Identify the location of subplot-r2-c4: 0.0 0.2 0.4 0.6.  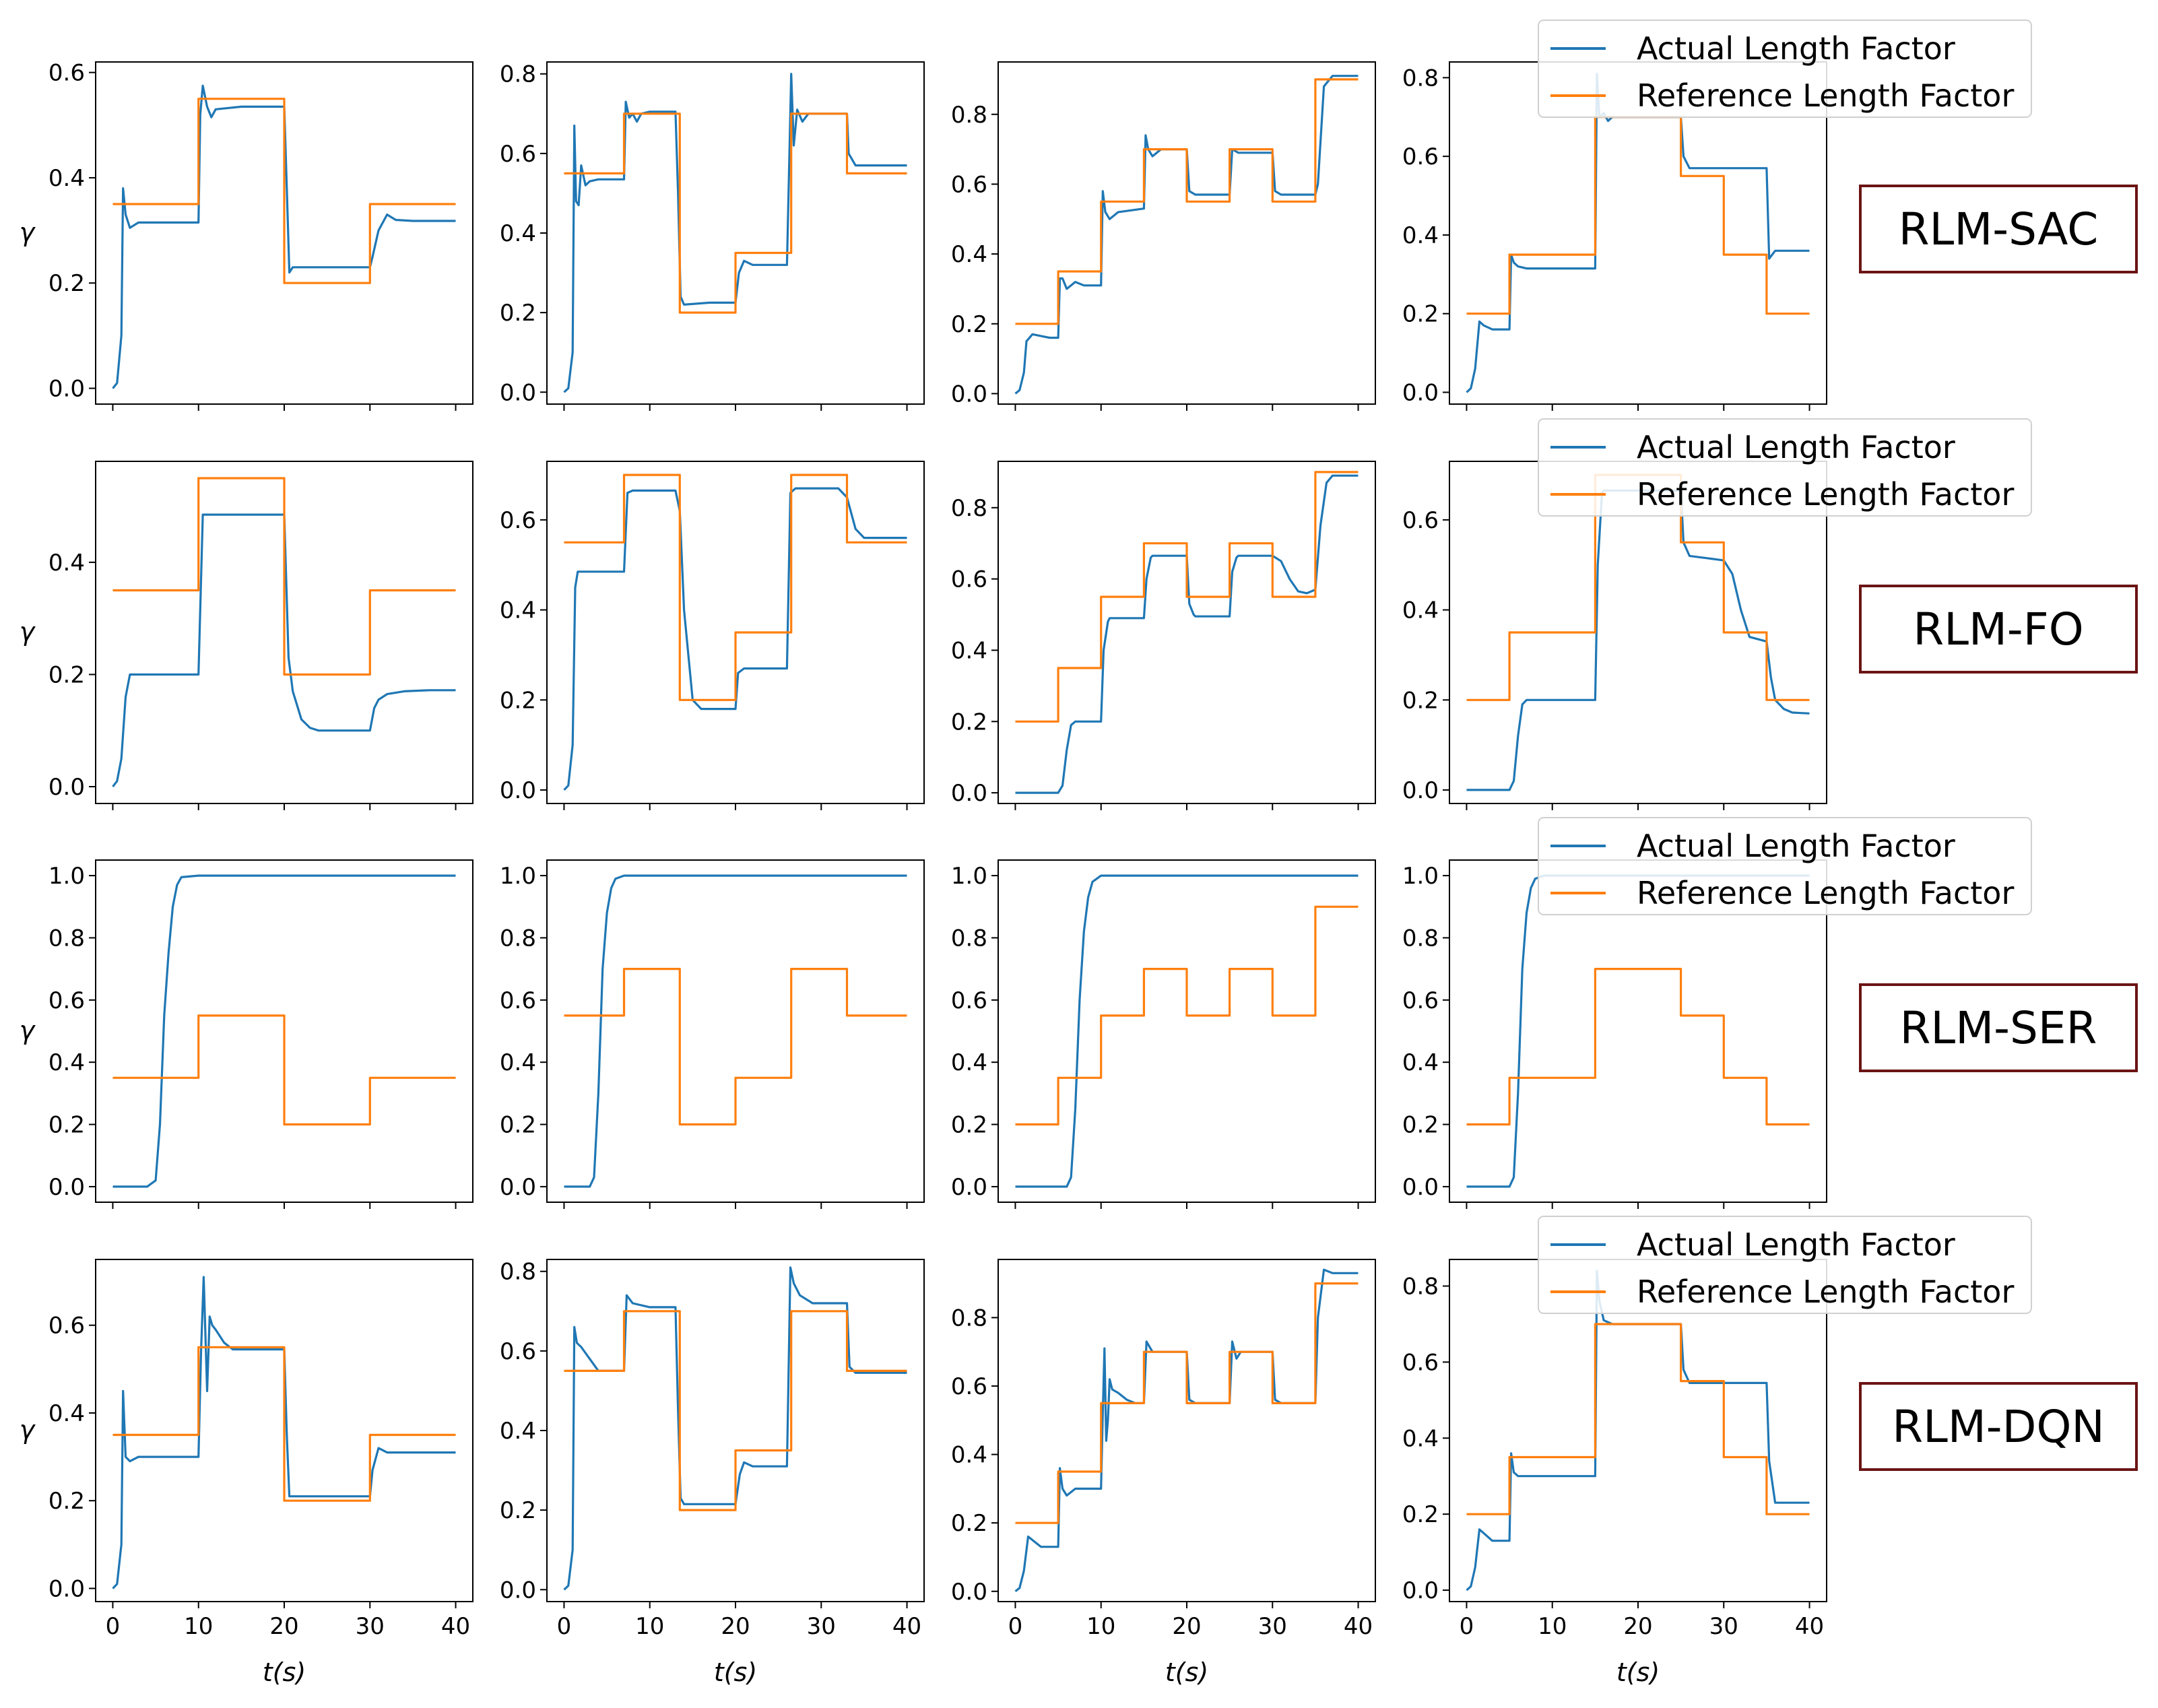
(1614, 636).